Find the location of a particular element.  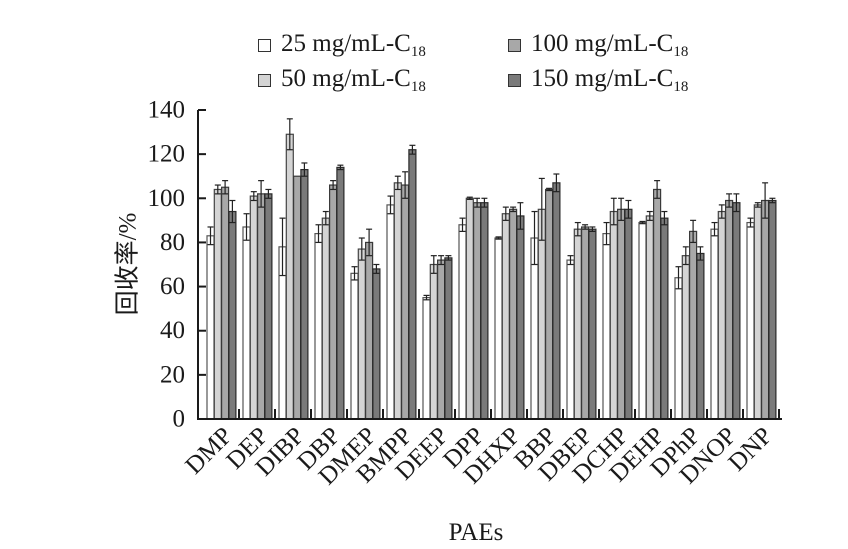

bar-group-bmpp is located at coordinates (401, 282).